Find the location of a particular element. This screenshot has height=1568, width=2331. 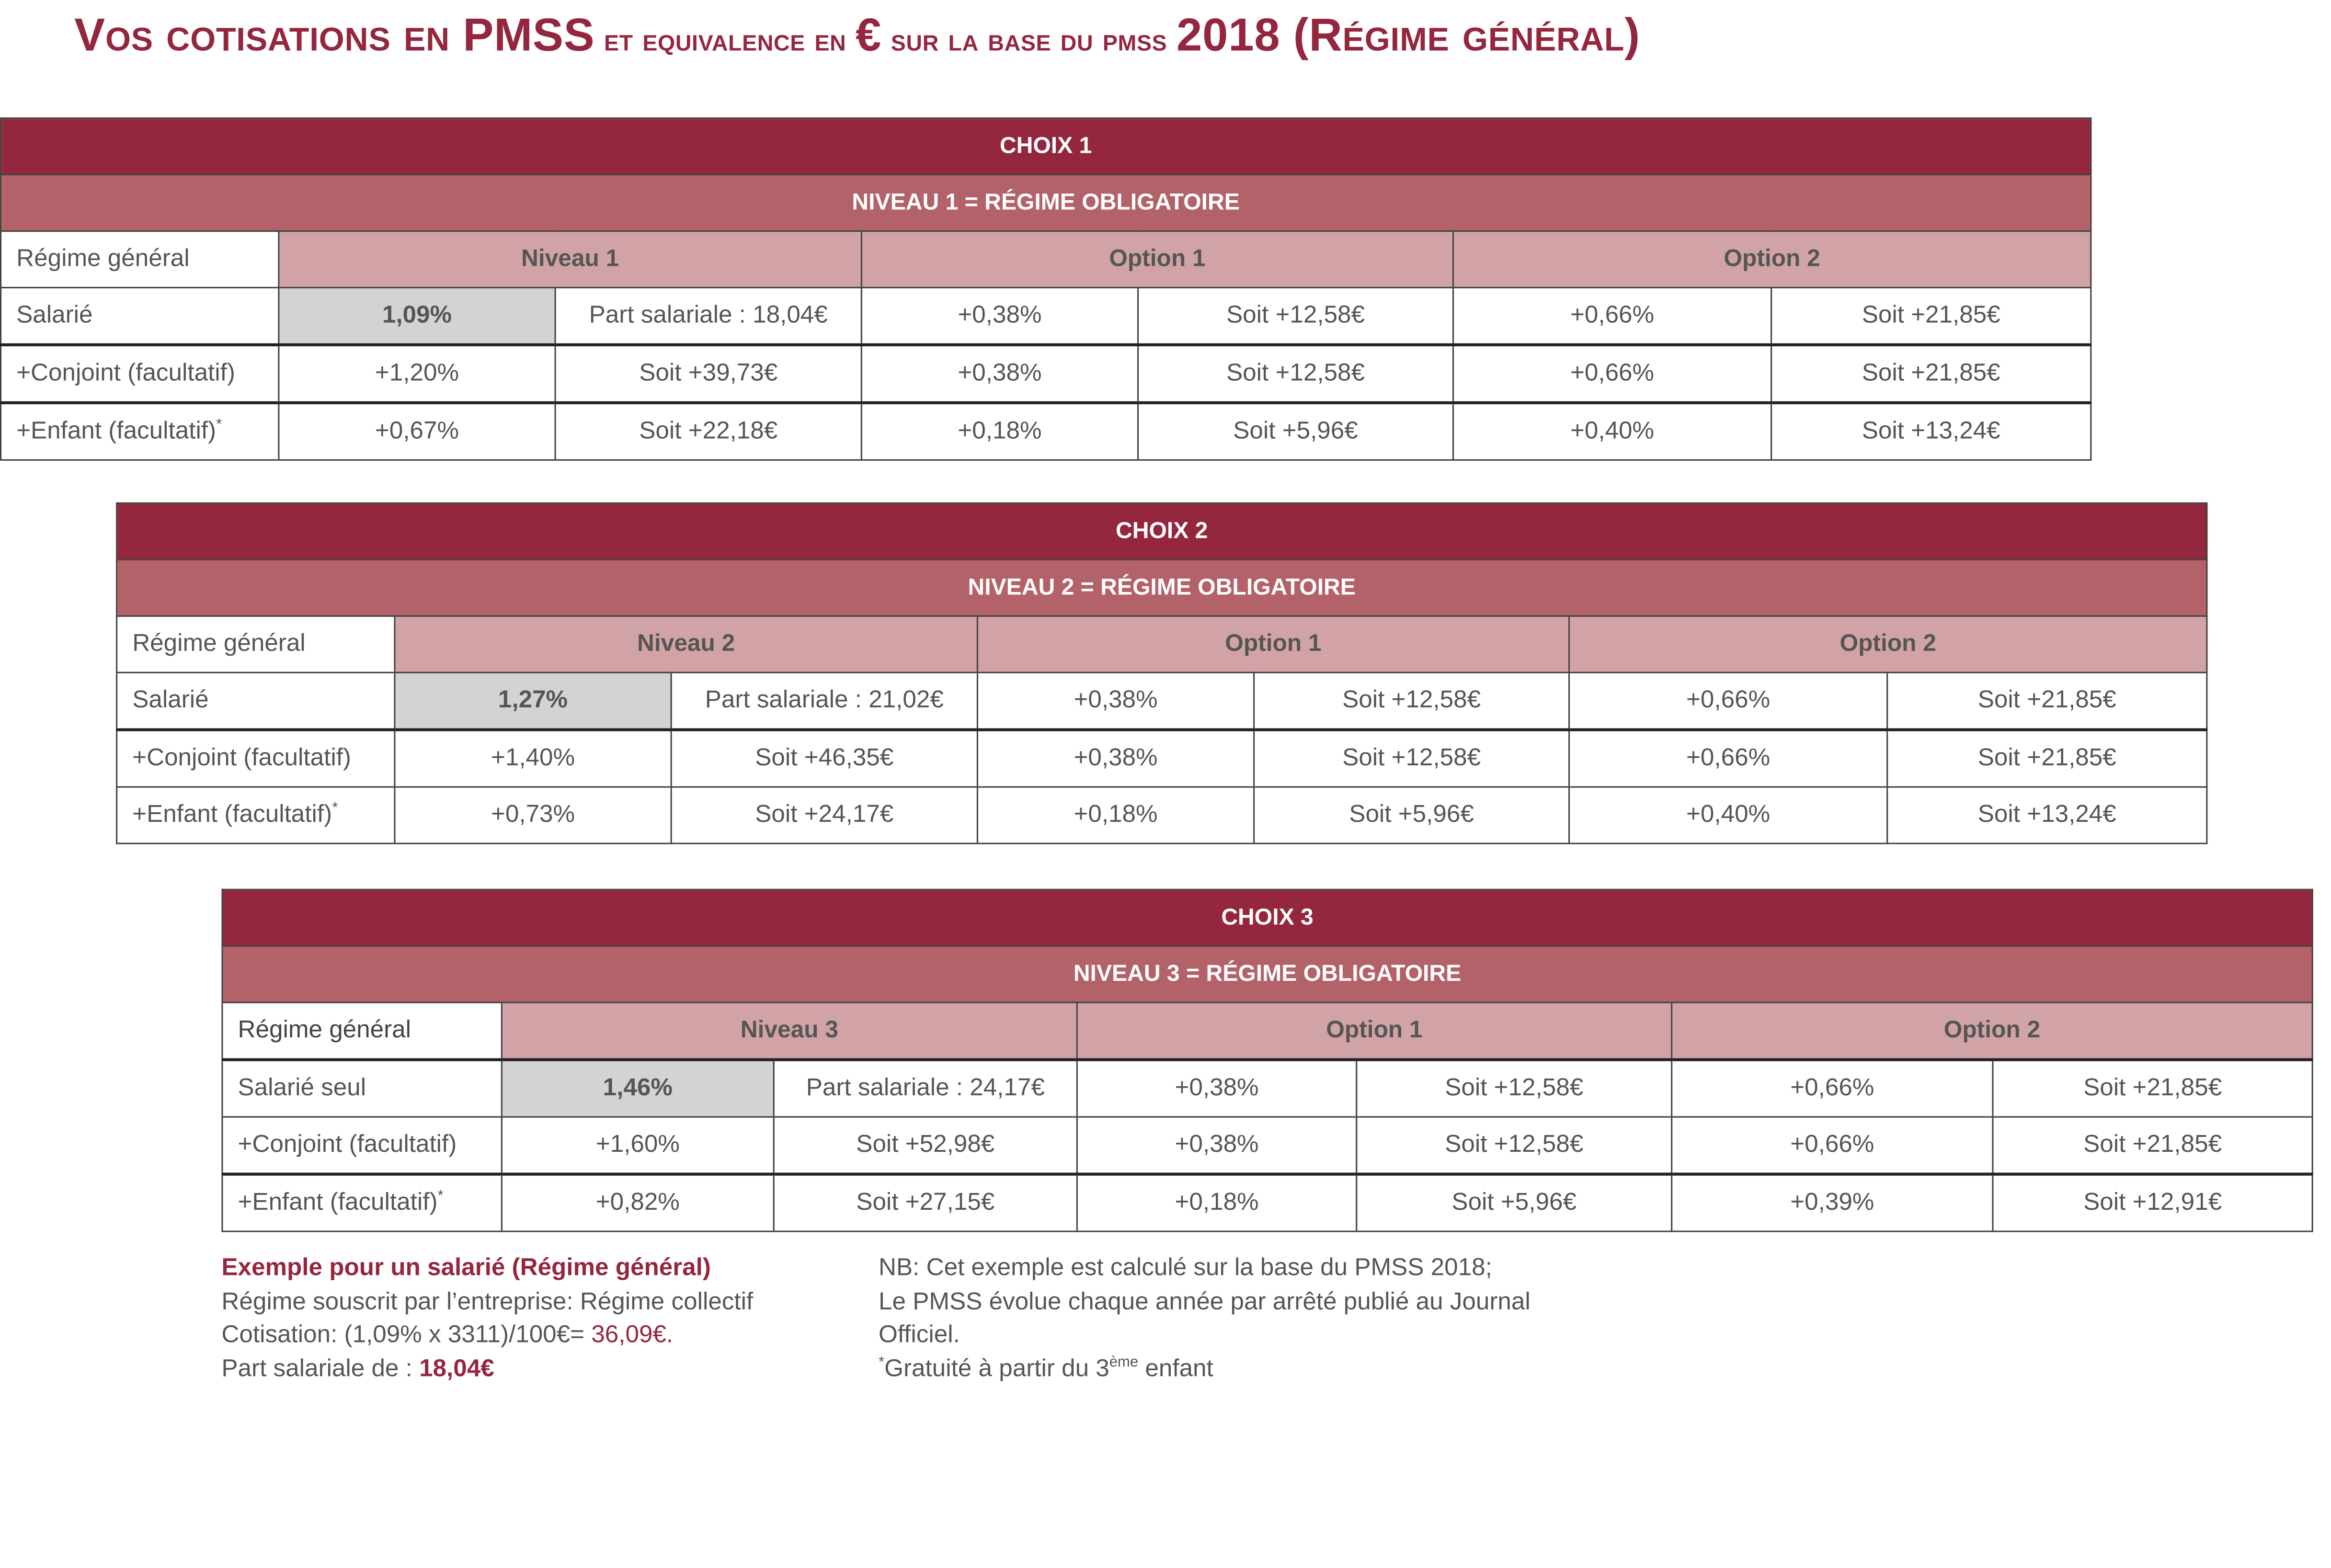

title-regime: (Régime général) is located at coordinates (1460, 35).